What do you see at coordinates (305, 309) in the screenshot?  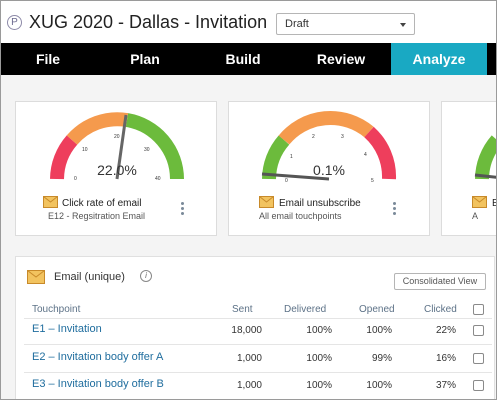 I see `column-header-delivered: Delivered` at bounding box center [305, 309].